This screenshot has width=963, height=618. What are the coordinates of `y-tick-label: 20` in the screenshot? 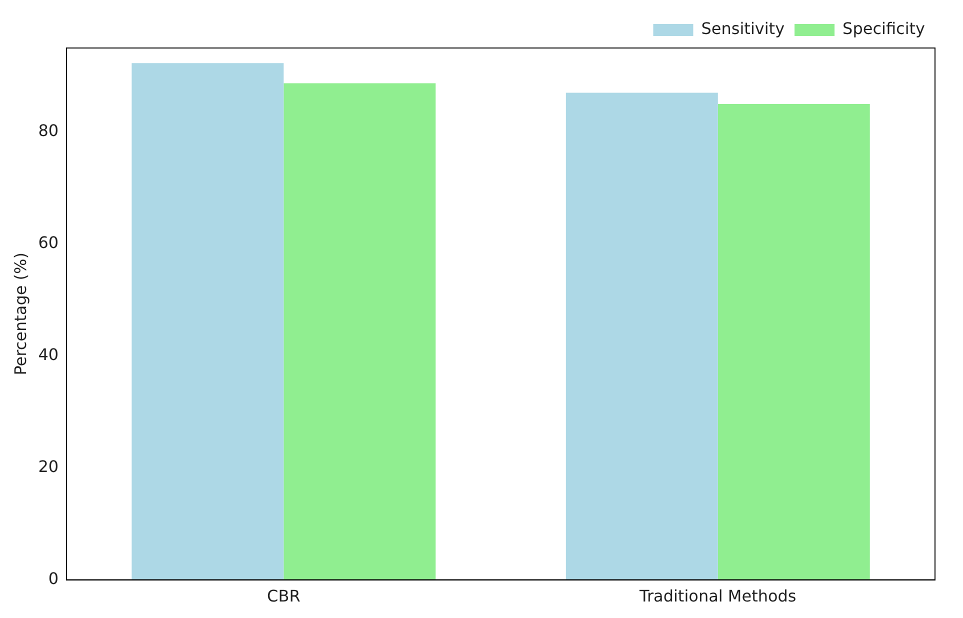 It's located at (48, 466).